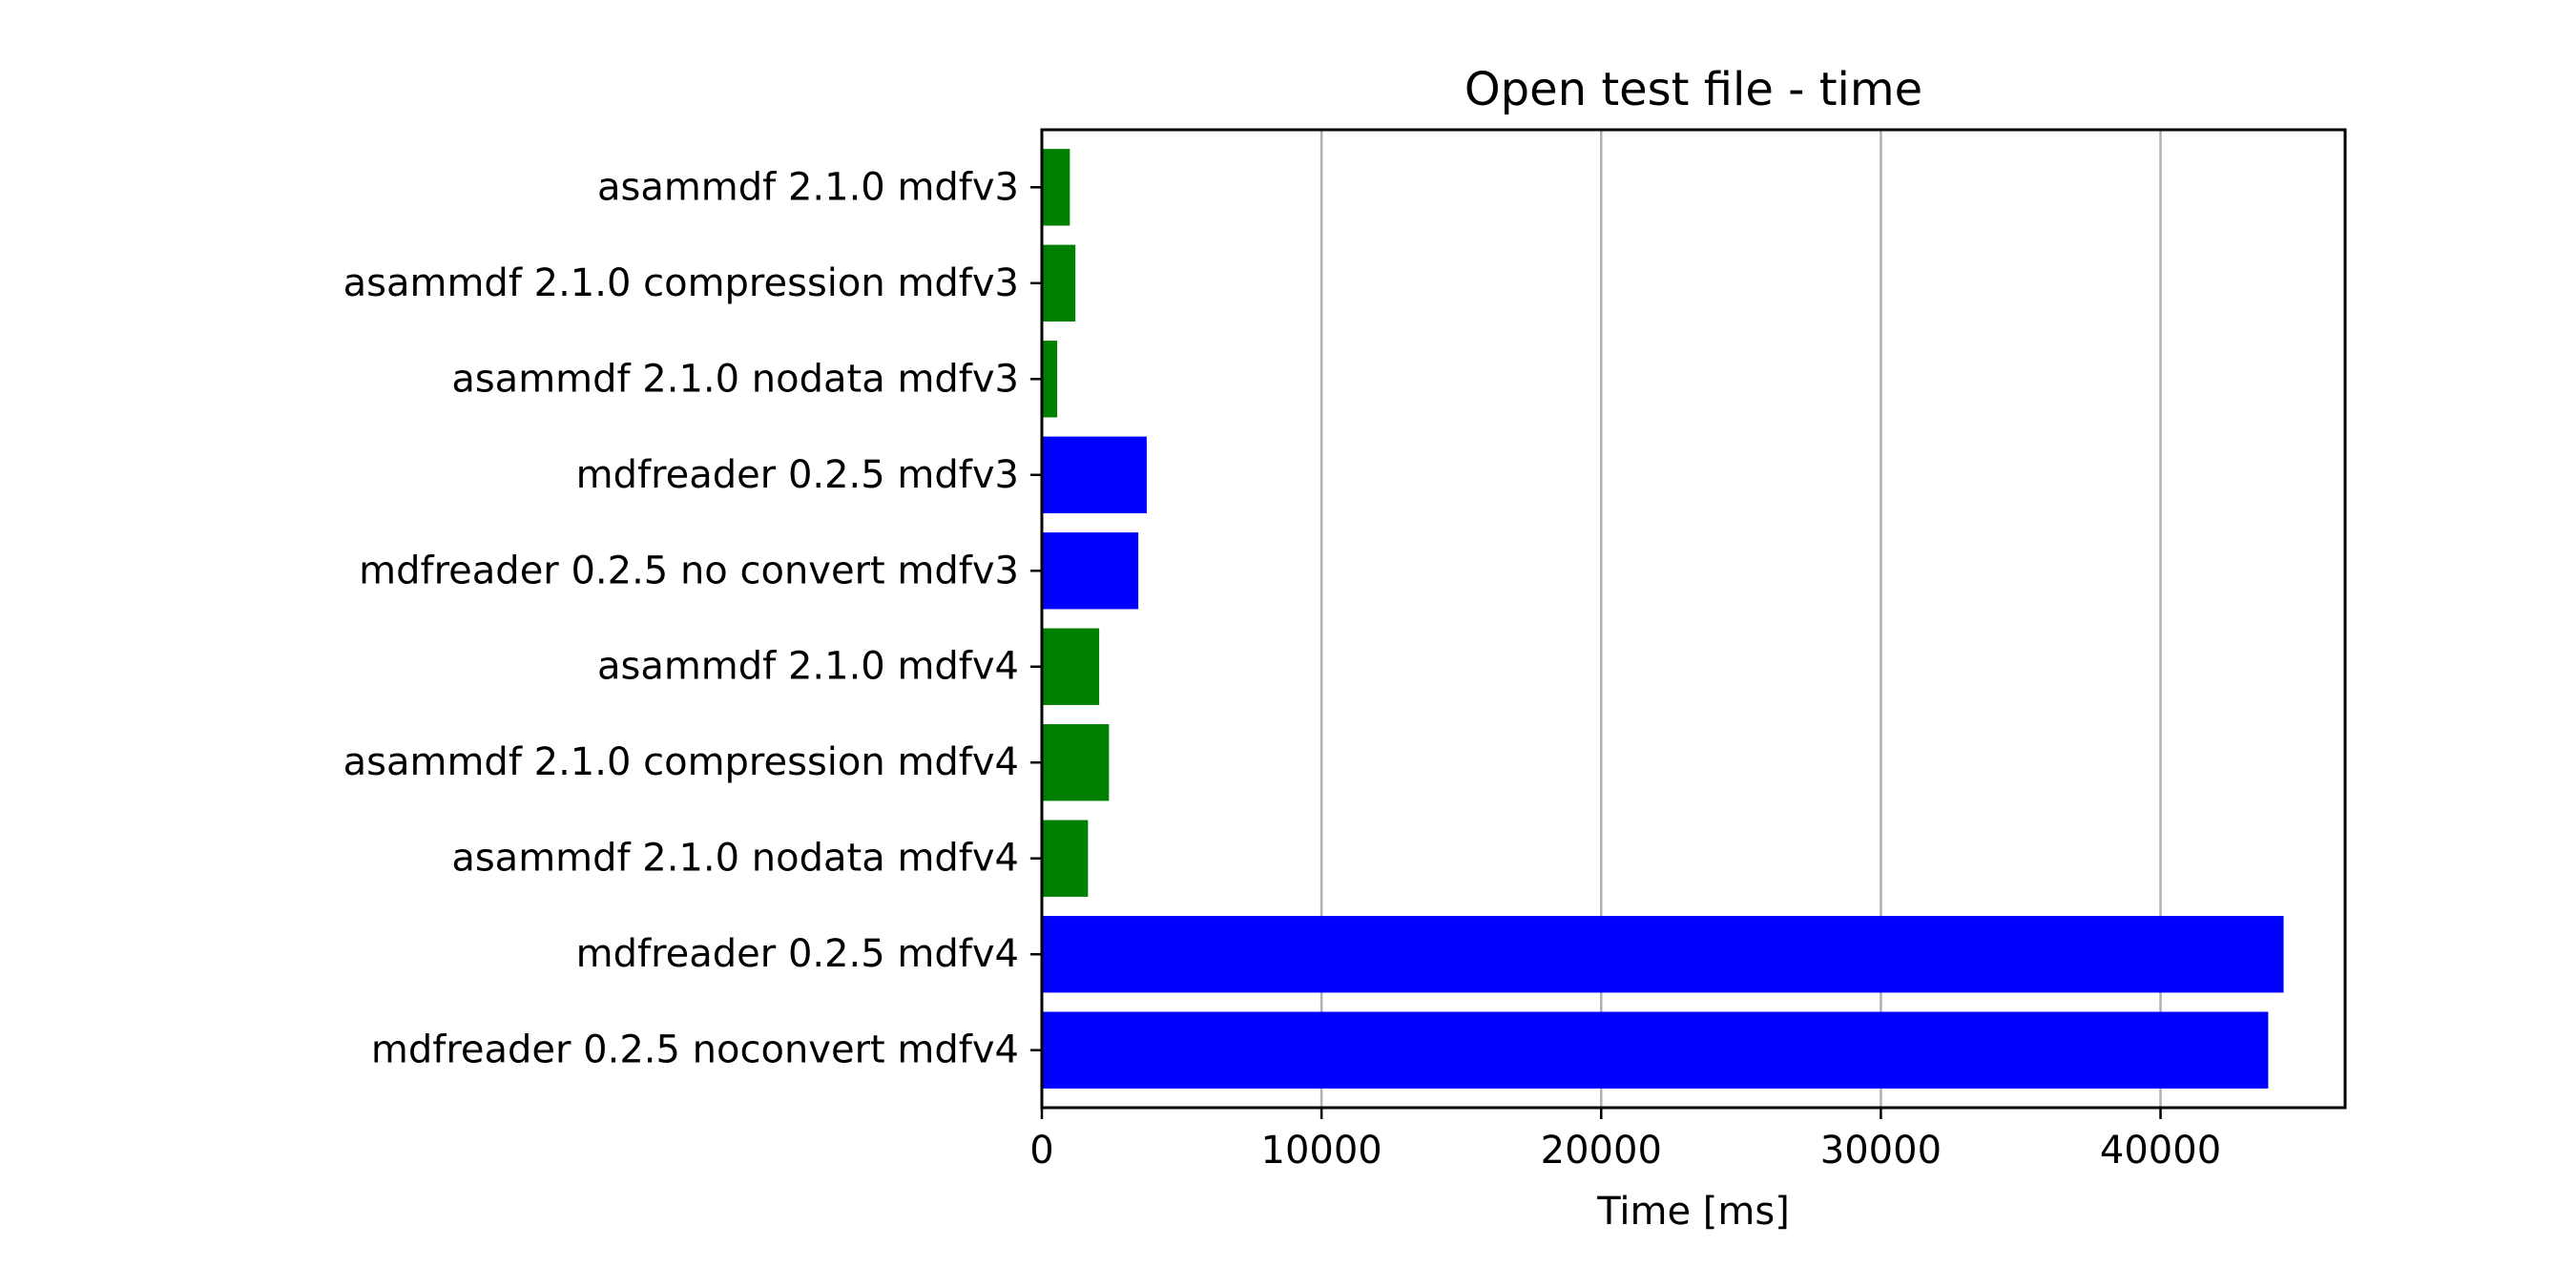 This screenshot has height=1288, width=2576. I want to click on y-tick-label: asammdf 2.1.0 compression mdfv3, so click(681, 283).